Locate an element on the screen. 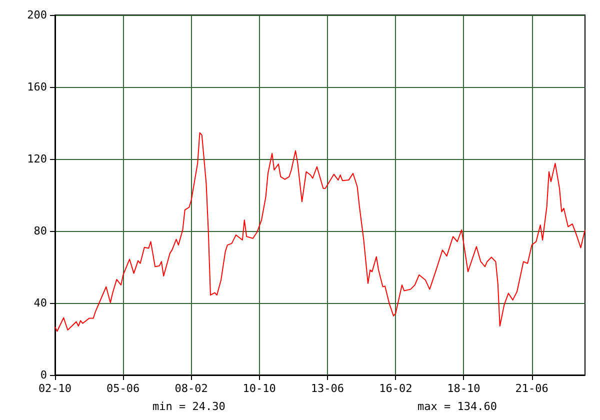  text: max = 134.60 is located at coordinates (457, 406).